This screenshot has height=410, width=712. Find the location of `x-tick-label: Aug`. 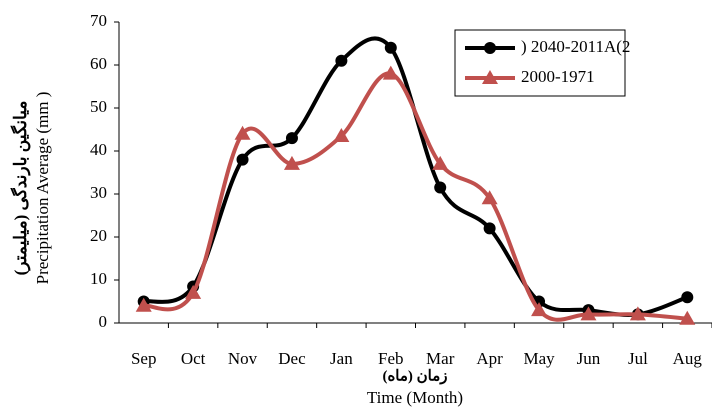

x-tick-label: Aug is located at coordinates (688, 358).